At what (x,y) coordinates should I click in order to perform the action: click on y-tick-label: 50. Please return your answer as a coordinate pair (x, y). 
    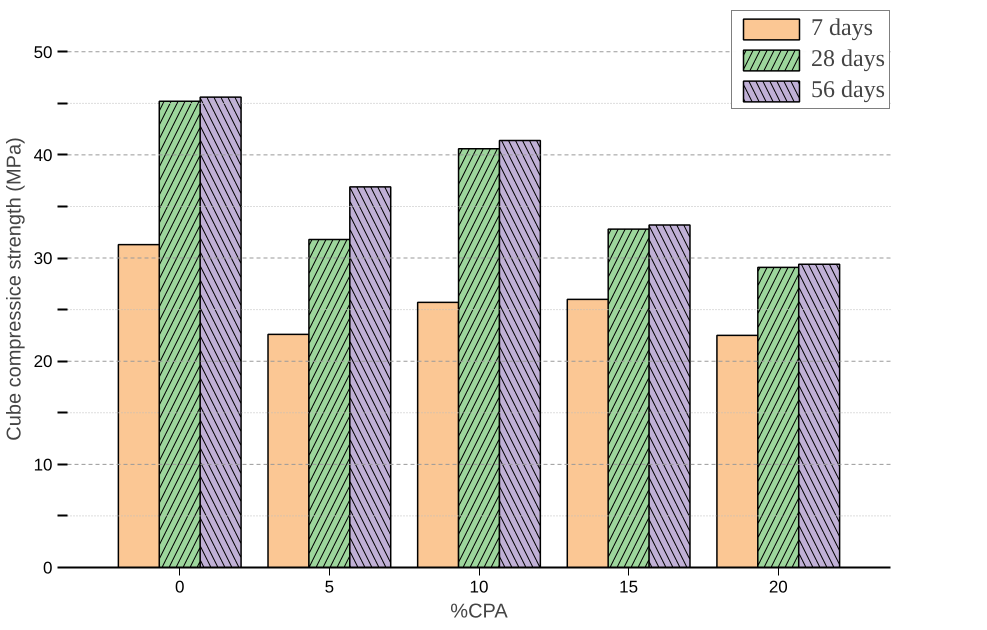
    Looking at the image, I should click on (43, 52).